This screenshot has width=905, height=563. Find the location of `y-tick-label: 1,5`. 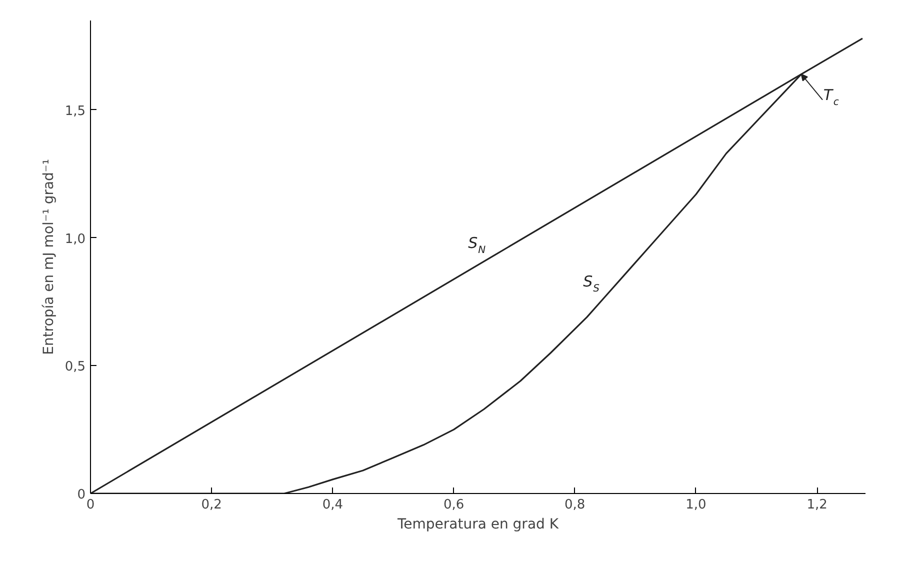

y-tick-label: 1,5 is located at coordinates (75, 111).